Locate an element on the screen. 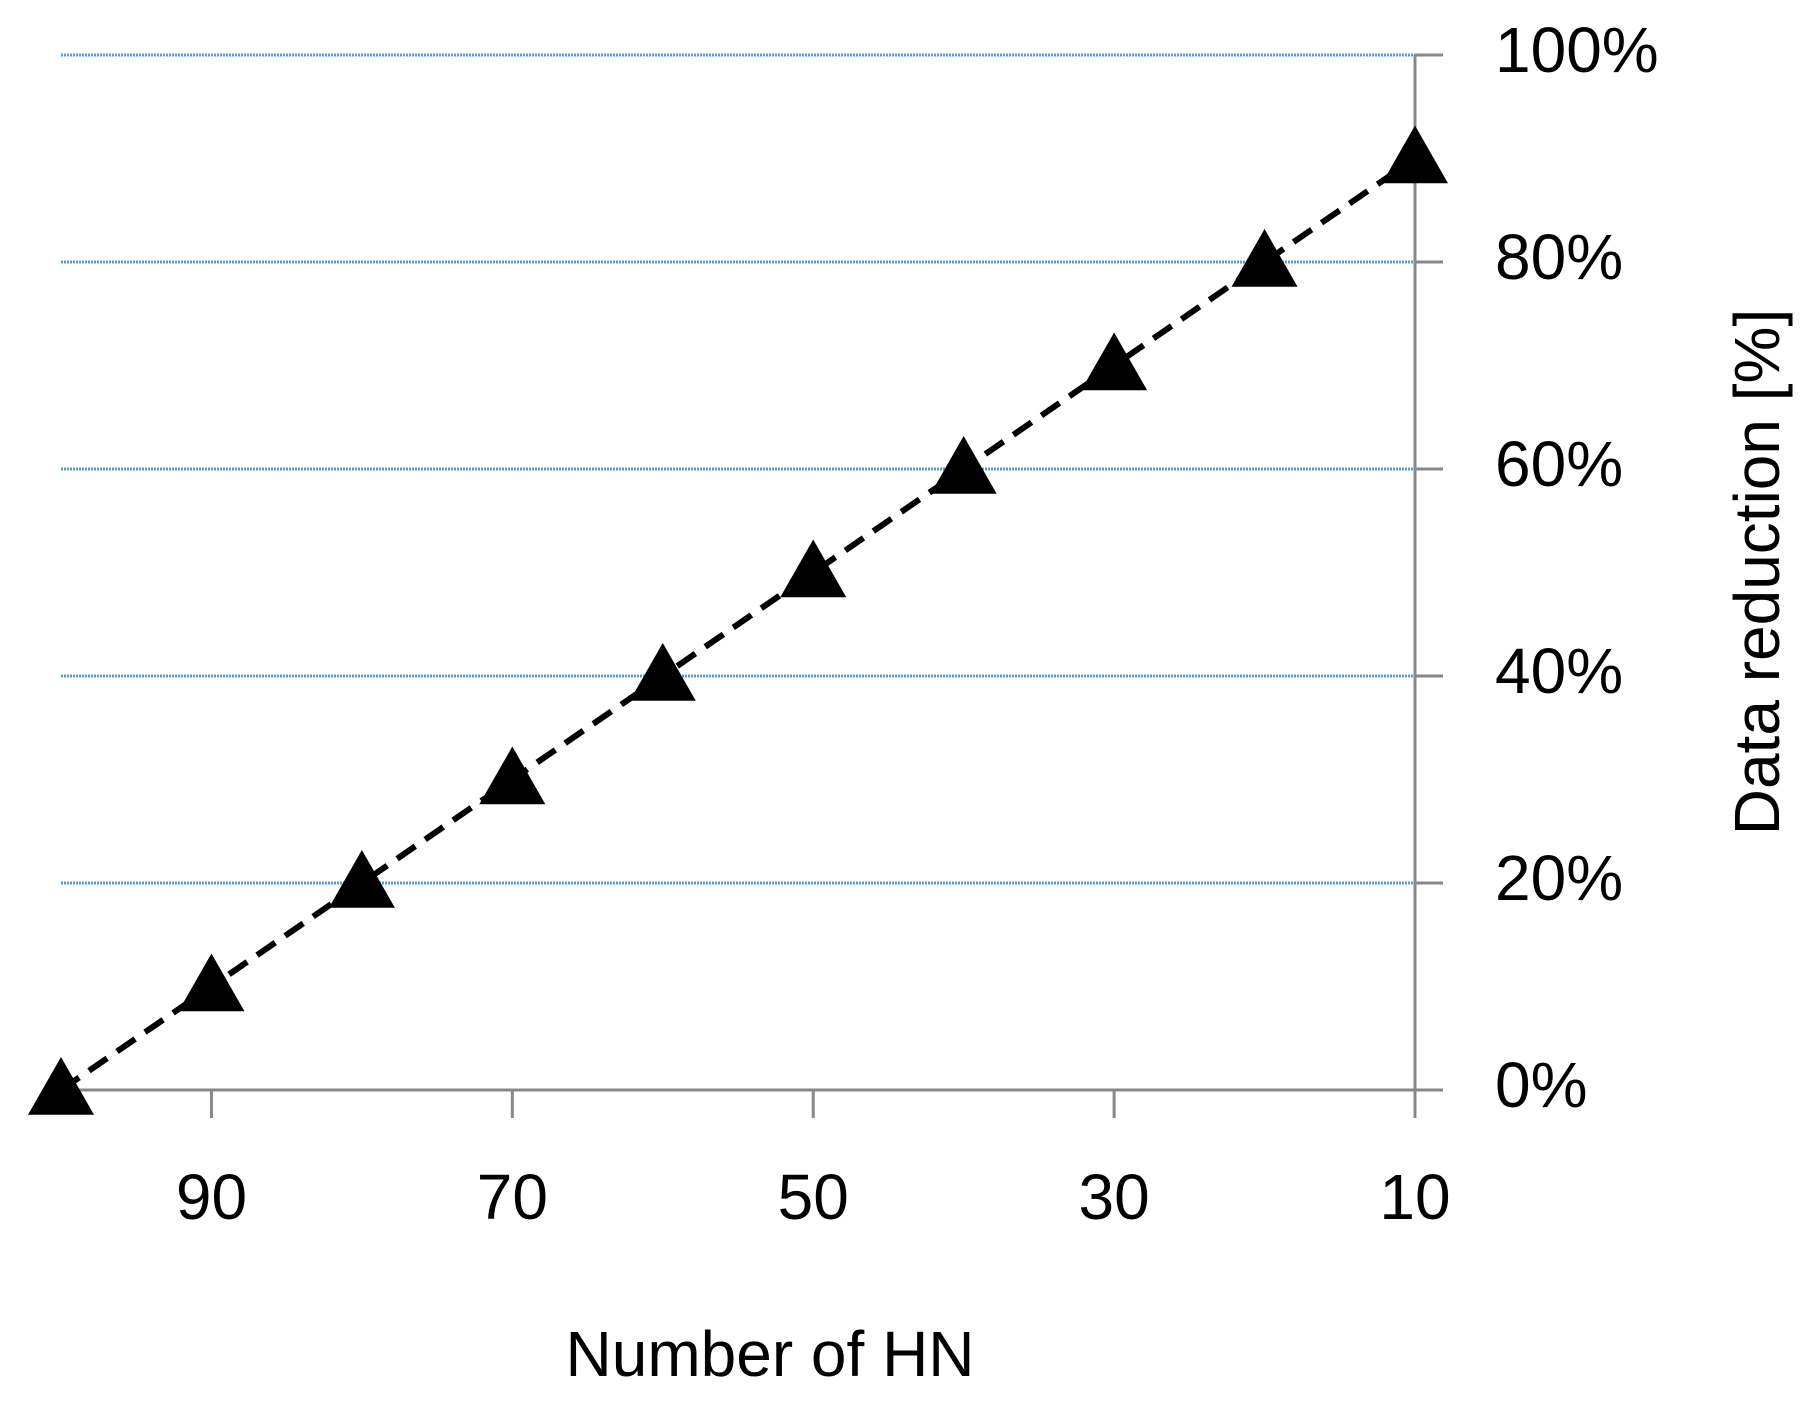 The image size is (1820, 1404). y-tick-label: 20% is located at coordinates (1559, 878).